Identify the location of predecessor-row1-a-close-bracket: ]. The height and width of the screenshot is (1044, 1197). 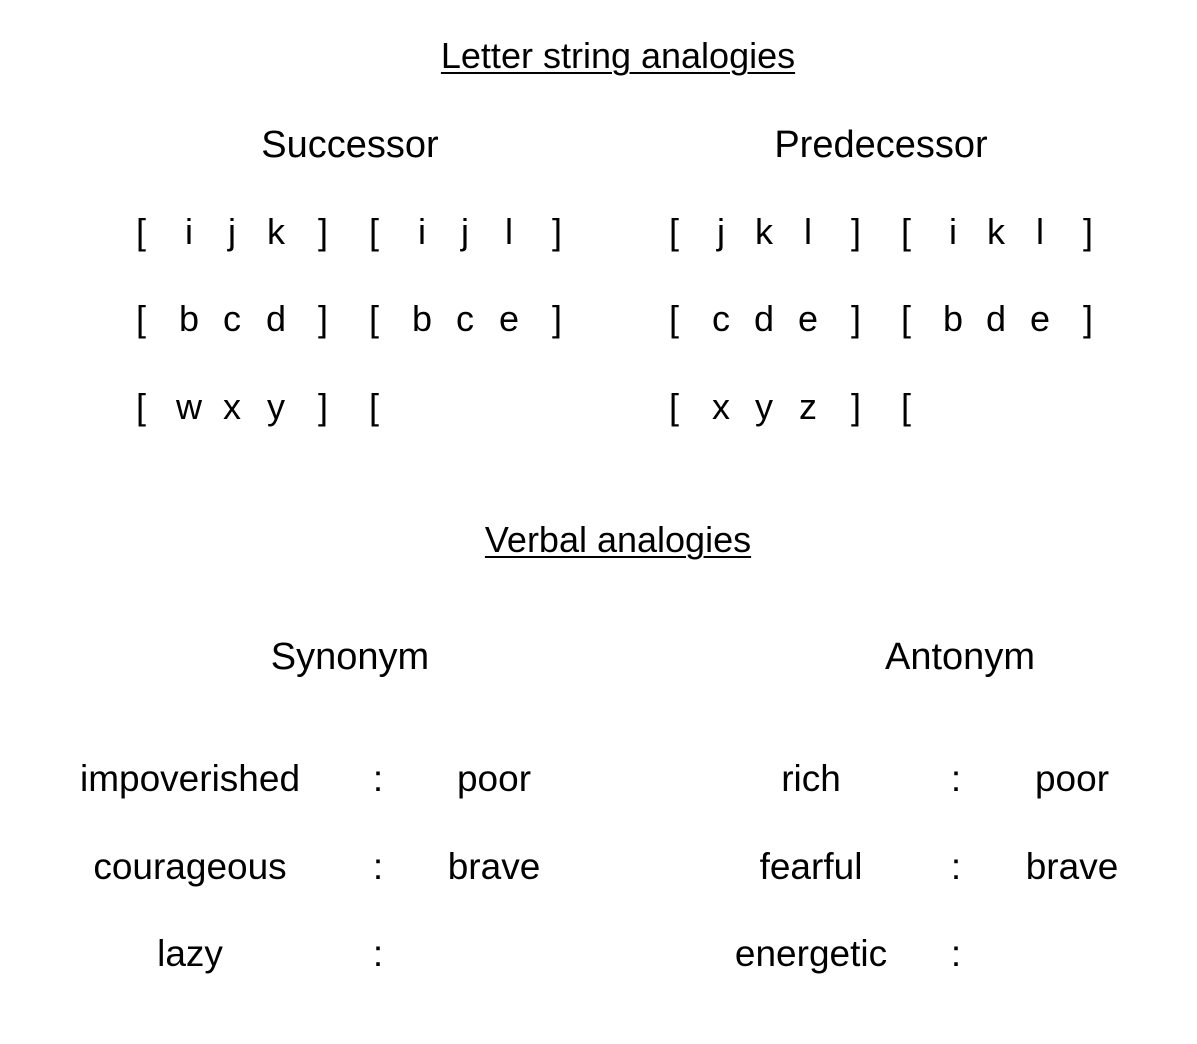
(856, 231).